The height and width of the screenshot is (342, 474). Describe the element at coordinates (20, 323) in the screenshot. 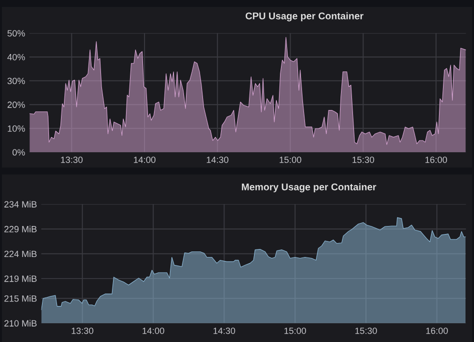

I see `y-tick-label: 210 MiB` at that location.